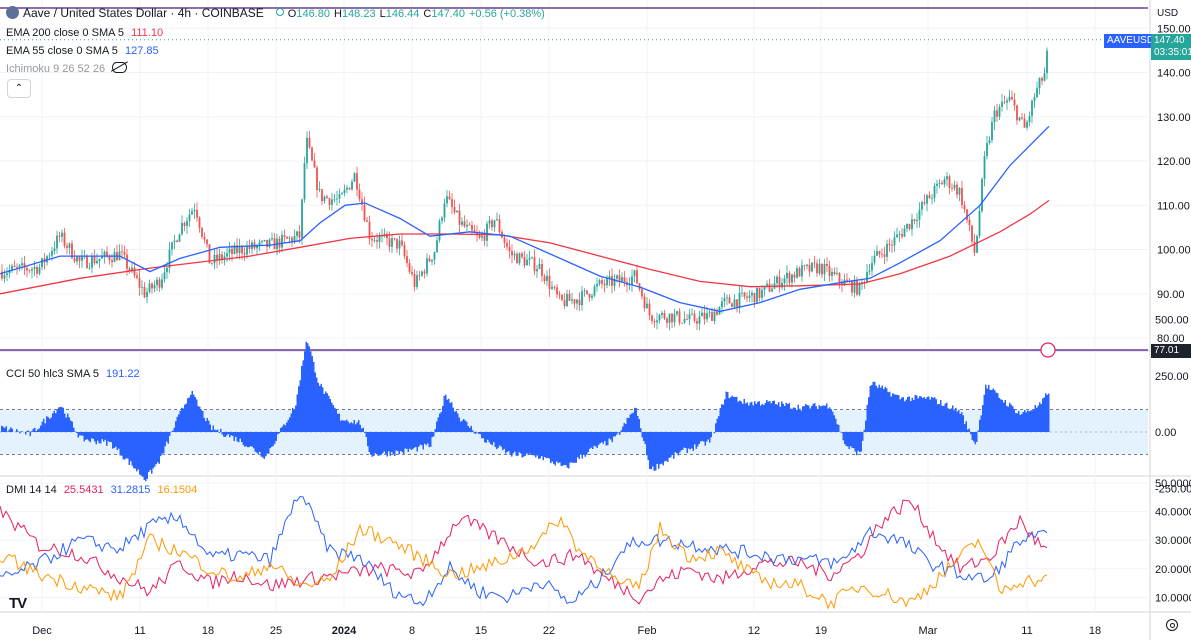 The image size is (1191, 640). Describe the element at coordinates (1168, 13) in the screenshot. I see `currency-label: USD` at that location.